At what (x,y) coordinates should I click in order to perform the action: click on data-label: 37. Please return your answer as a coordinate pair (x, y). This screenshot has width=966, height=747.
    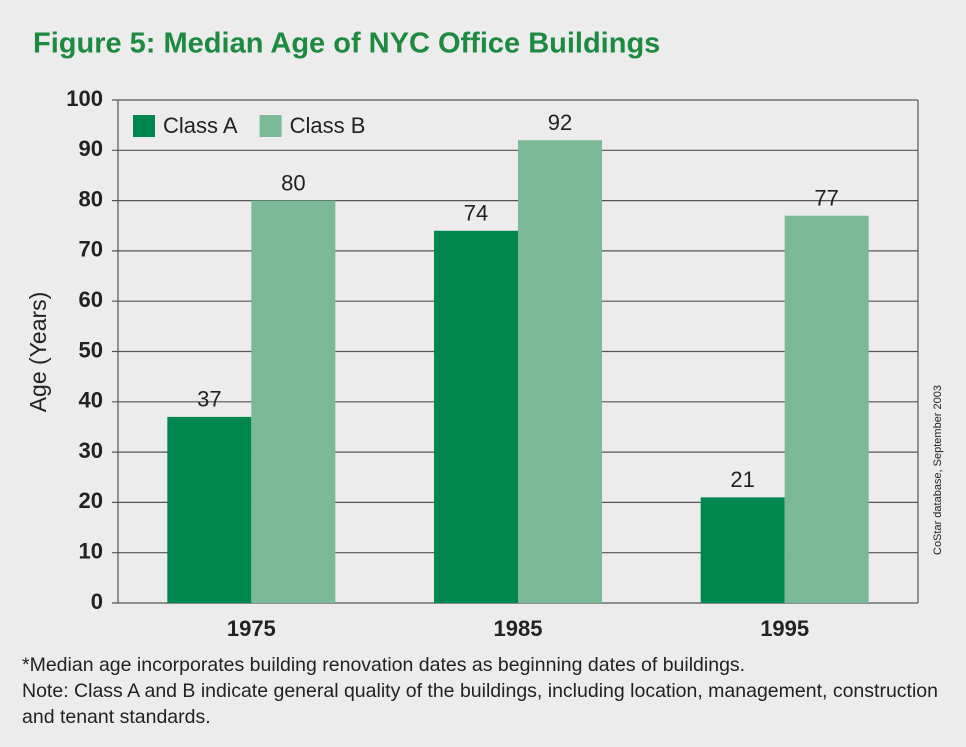
    Looking at the image, I should click on (209, 399).